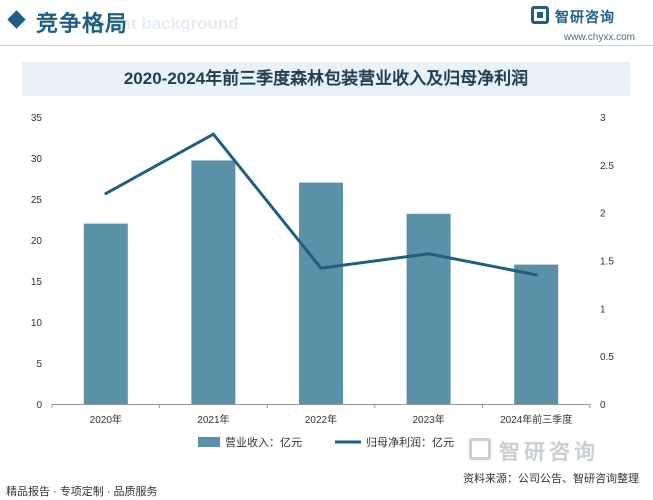 This screenshot has height=500, width=653. Describe the element at coordinates (213, 419) in the screenshot. I see `x-tick-label: 2021年` at that location.